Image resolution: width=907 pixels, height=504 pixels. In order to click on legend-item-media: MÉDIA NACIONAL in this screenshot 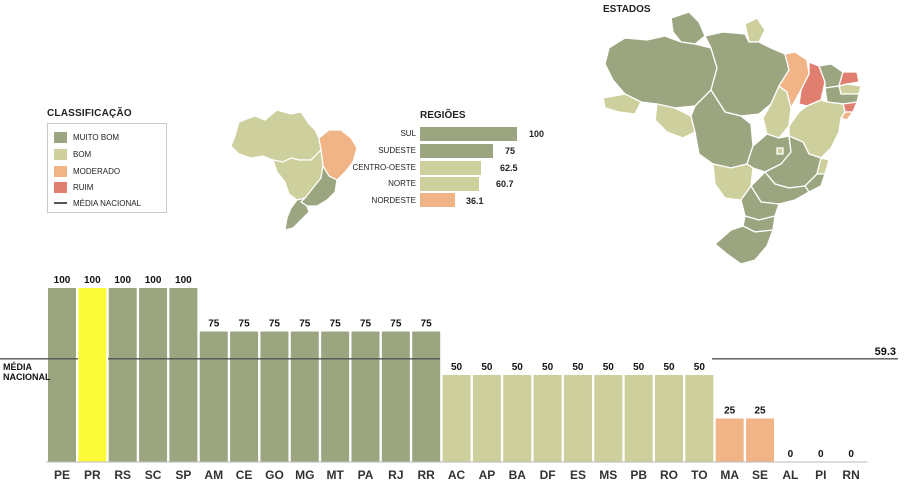, I will do `click(97, 203)`.